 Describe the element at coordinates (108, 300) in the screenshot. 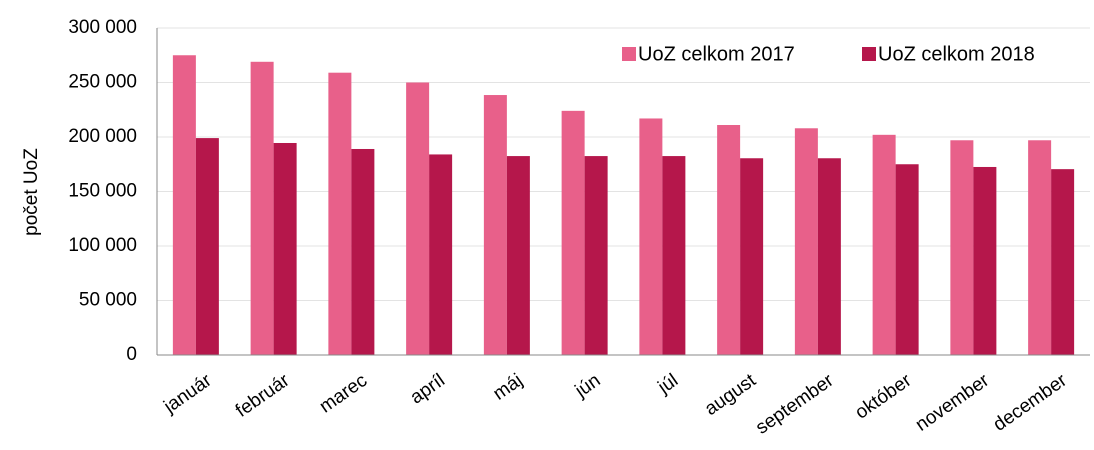

I see `y-tick-label: 50 000` at that location.